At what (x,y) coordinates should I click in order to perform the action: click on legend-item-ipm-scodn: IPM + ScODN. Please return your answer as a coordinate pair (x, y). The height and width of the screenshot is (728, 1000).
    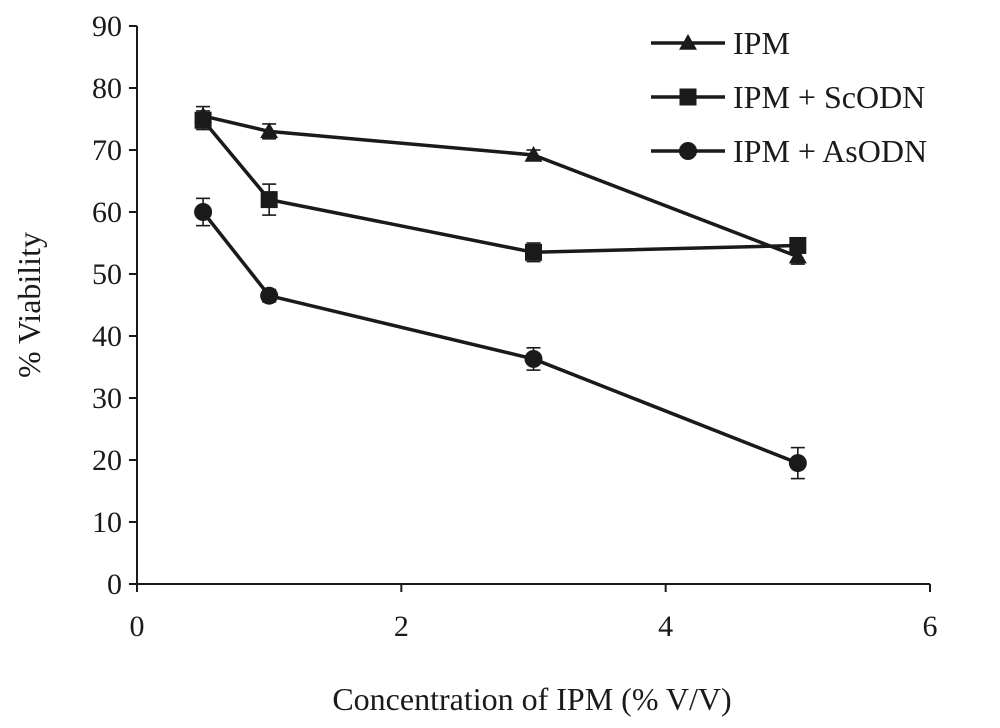
    Looking at the image, I should click on (788, 97).